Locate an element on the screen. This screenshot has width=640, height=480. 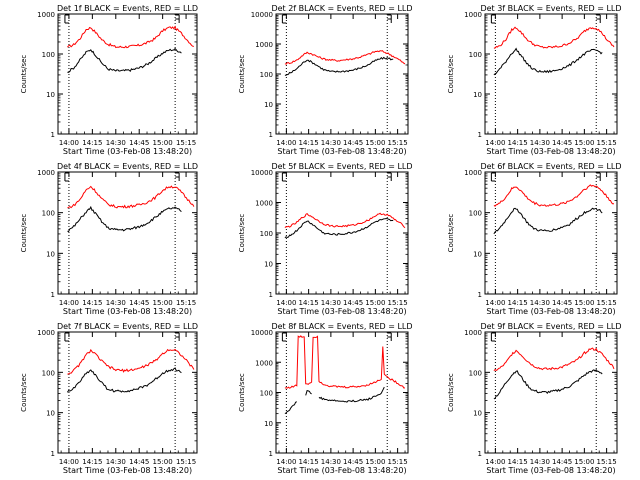
chart-6-marker-bracket is located at coordinates (493, 177).